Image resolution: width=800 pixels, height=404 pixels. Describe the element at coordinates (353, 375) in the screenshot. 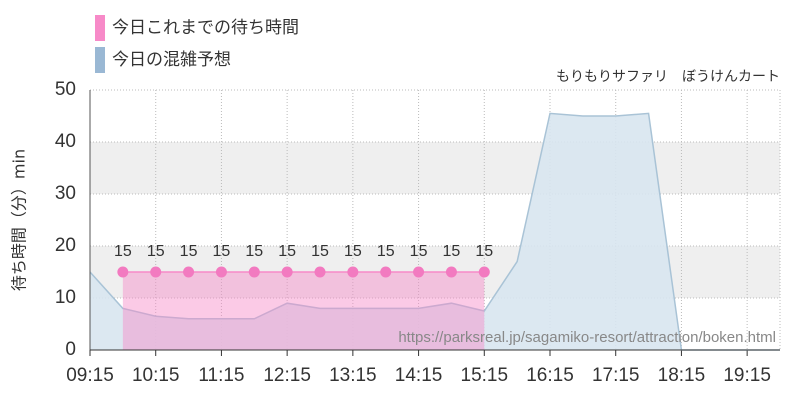

I see `x-tick-label: 13:15` at that location.